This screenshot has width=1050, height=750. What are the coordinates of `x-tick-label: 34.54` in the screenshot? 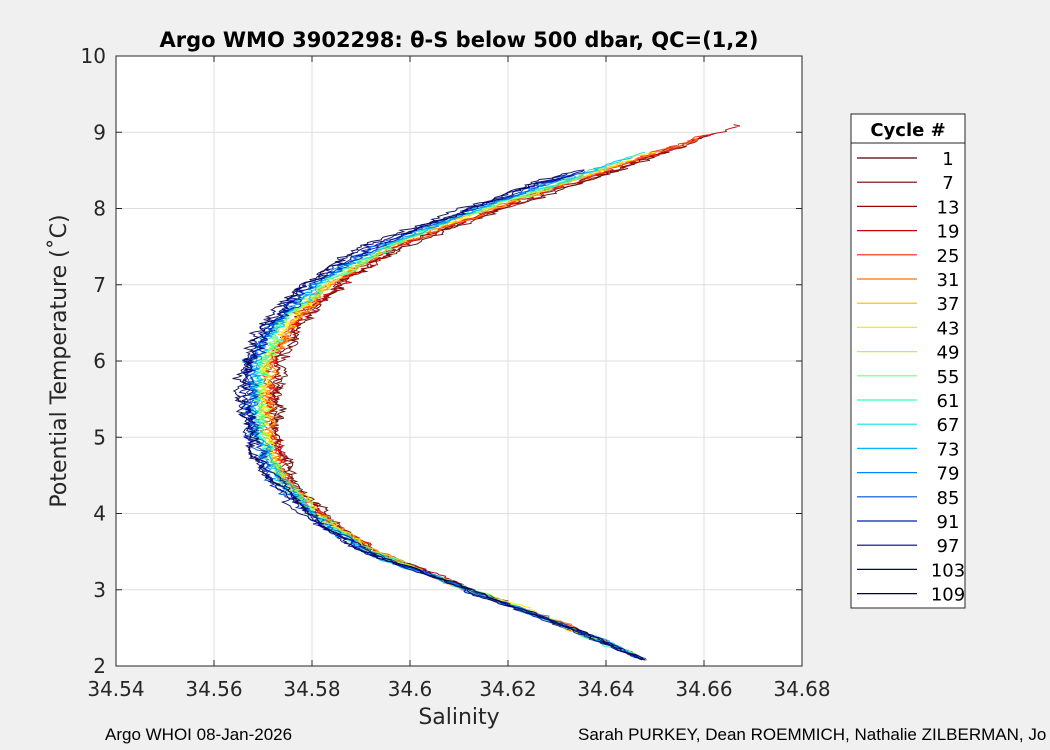 It's located at (115, 689).